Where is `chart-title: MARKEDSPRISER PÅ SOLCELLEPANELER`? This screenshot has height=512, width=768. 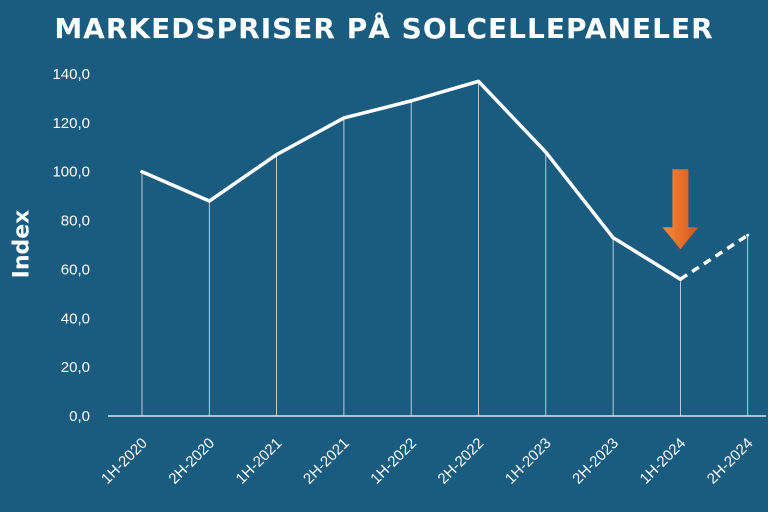
chart-title: MARKEDSPRISER PÅ SOLCELLEPANELER is located at coordinates (384, 28).